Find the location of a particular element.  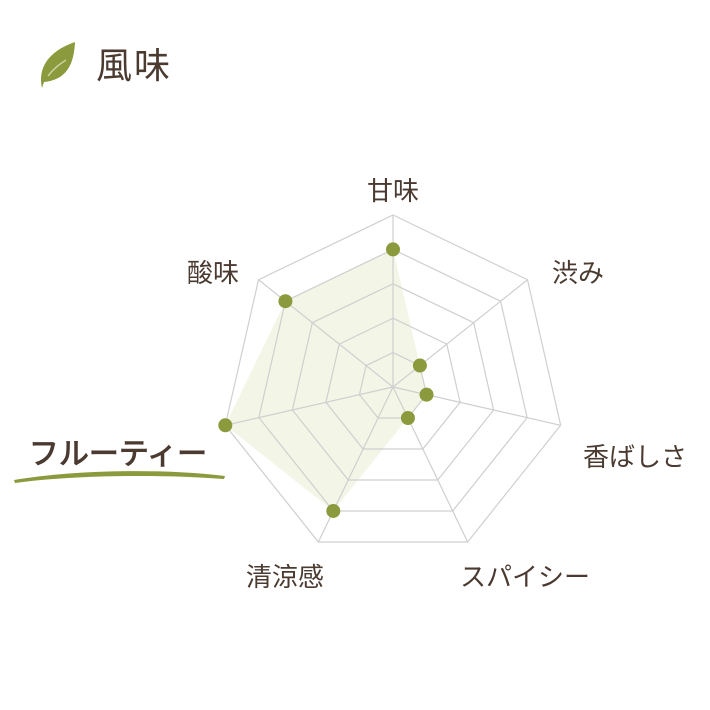

data-area is located at coordinates (326, 380).